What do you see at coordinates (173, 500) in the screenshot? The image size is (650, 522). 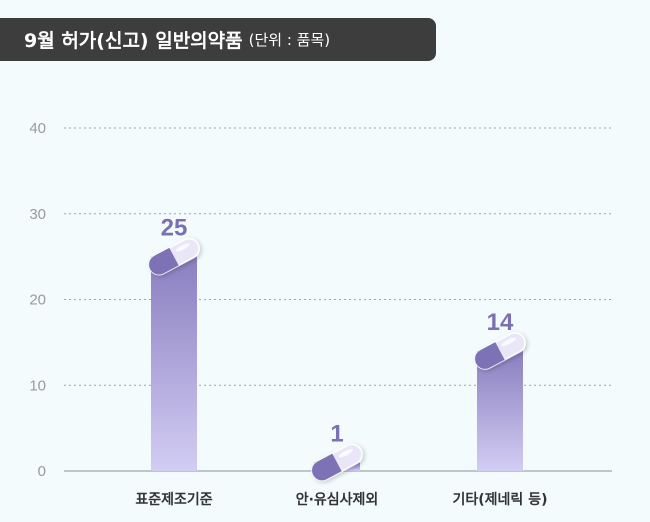 I see `category-label: 표준제조기준` at bounding box center [173, 500].